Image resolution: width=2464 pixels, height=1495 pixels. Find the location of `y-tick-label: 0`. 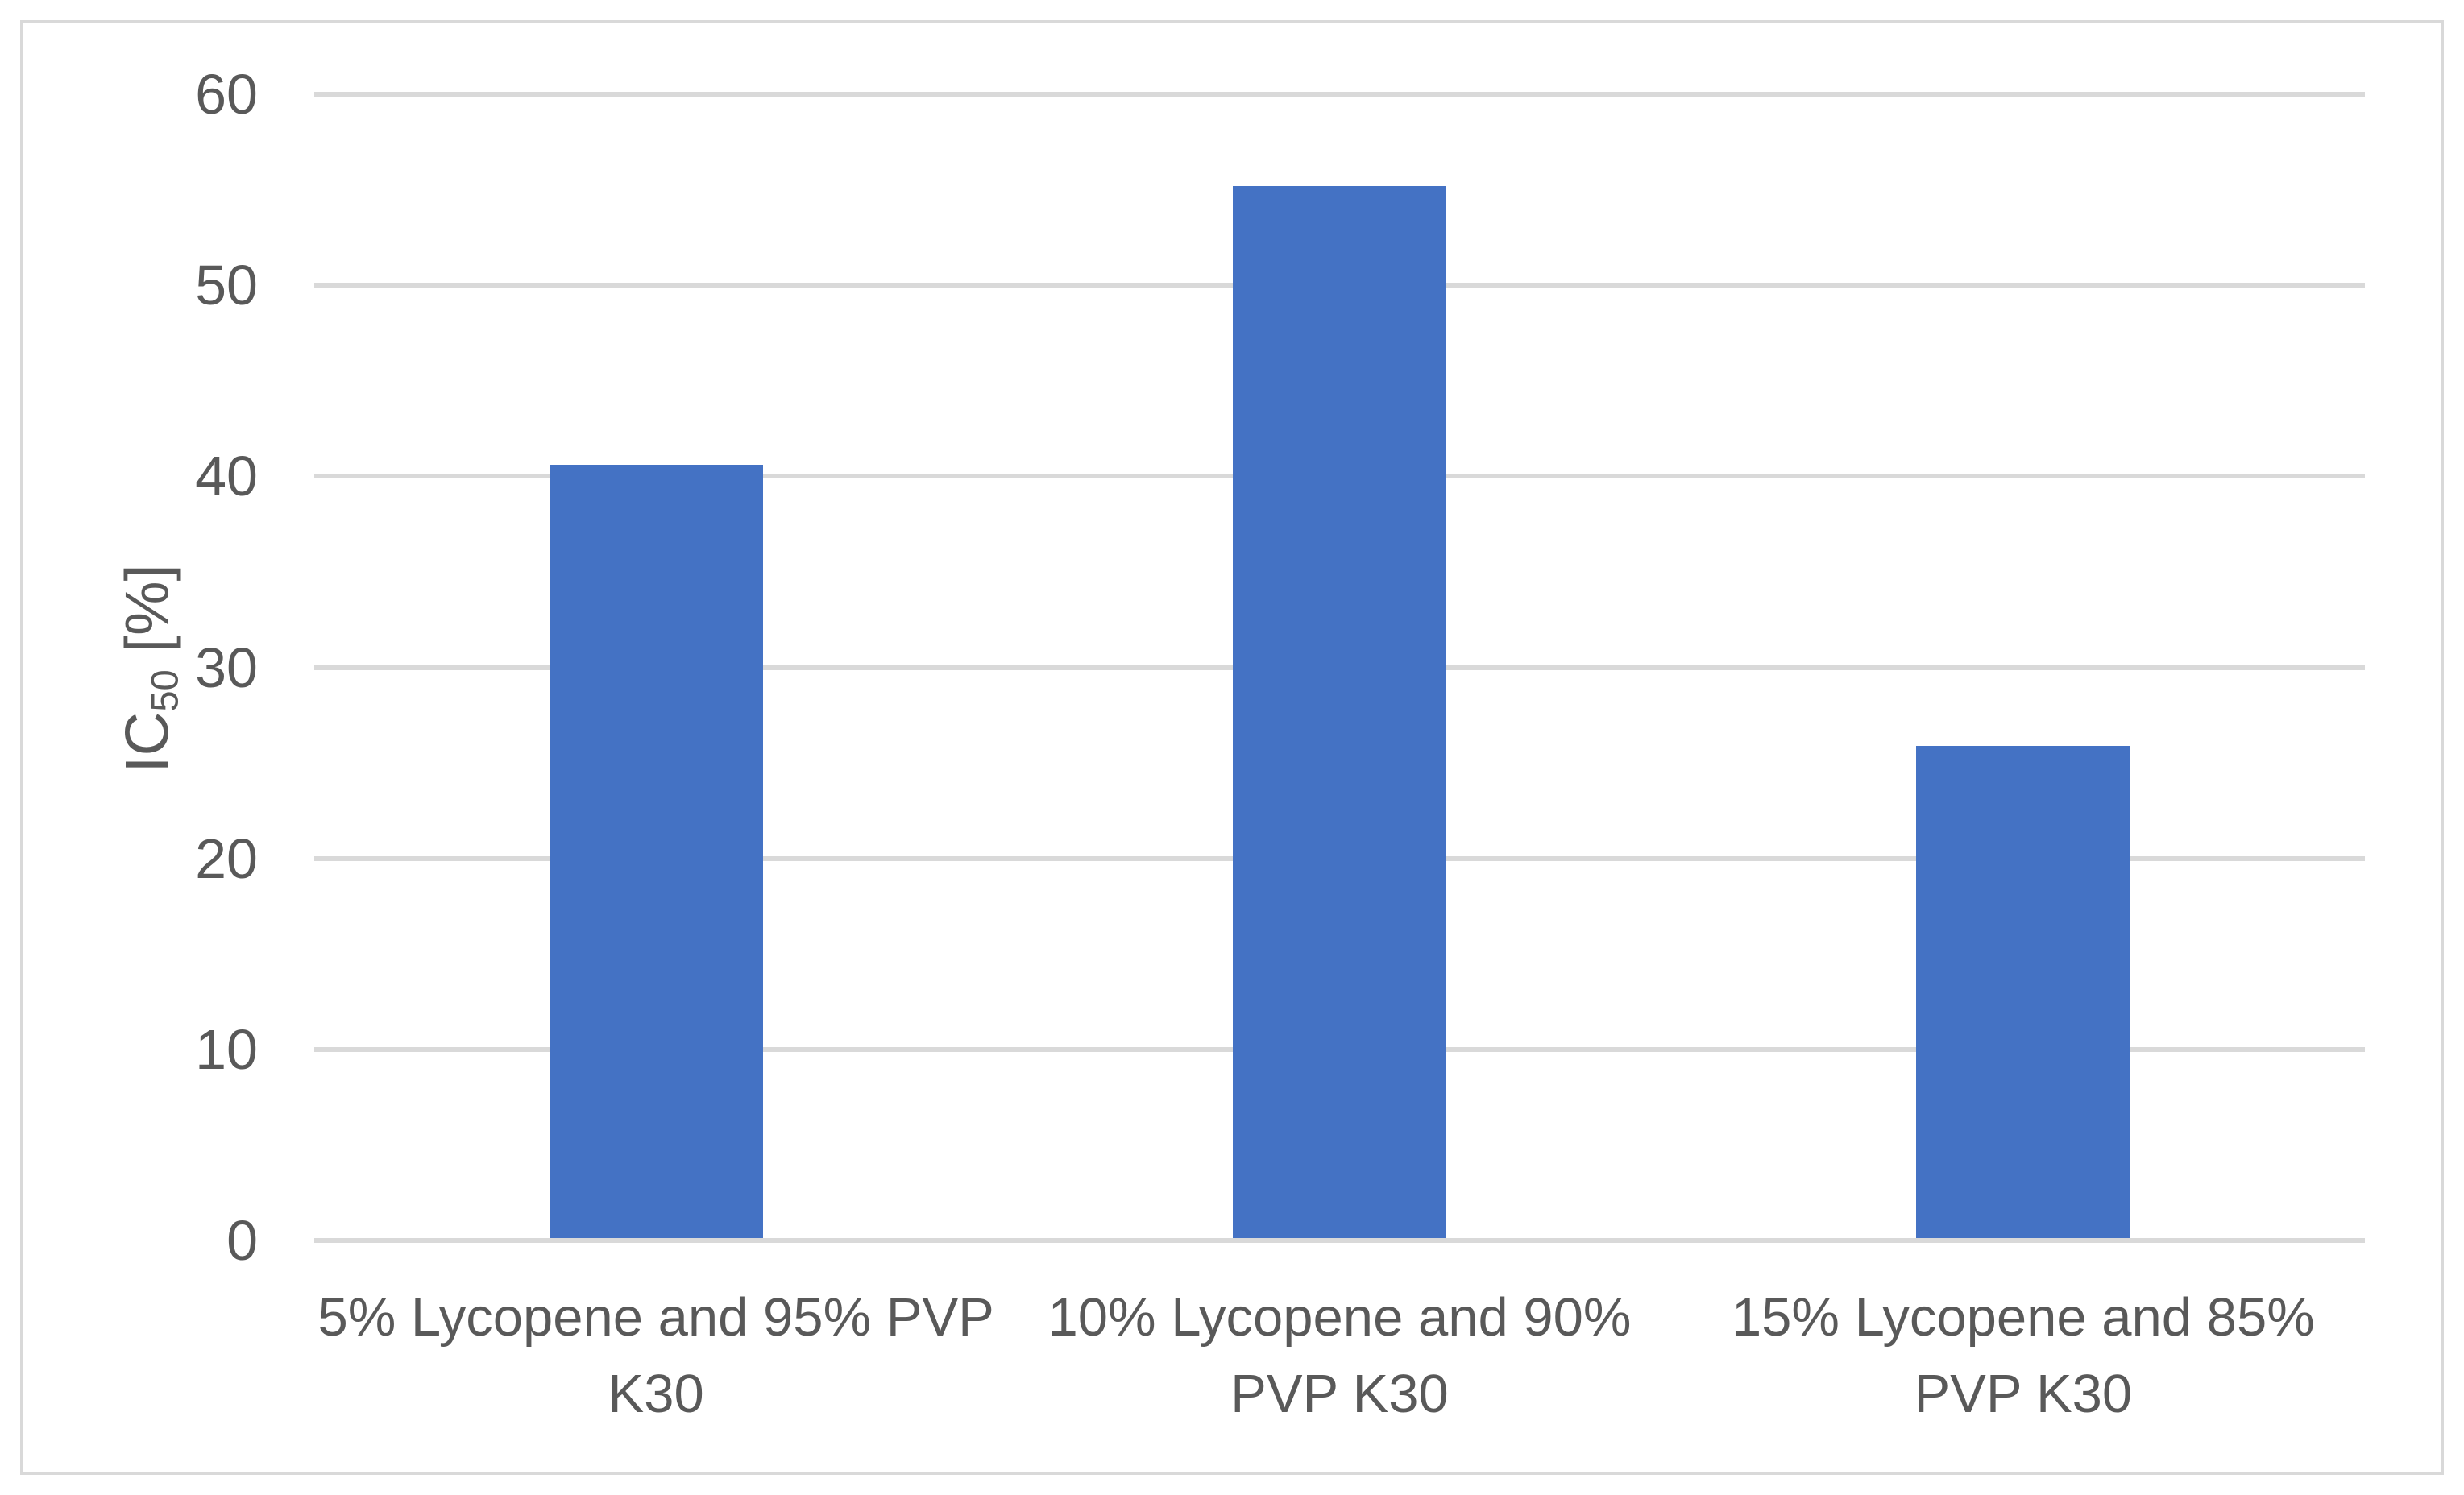

y-tick-label: 0 is located at coordinates (242, 1240).